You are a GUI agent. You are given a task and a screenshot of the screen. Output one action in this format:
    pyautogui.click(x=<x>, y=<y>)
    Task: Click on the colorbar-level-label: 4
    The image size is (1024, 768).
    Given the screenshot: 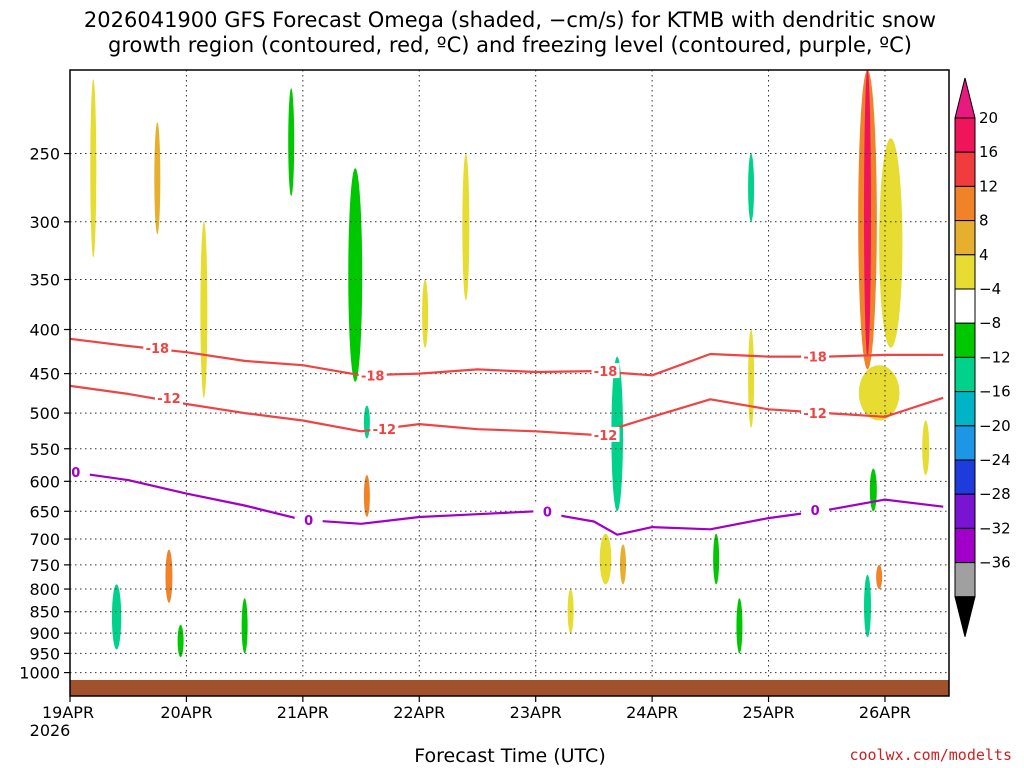 What is the action you would take?
    pyautogui.click(x=984, y=255)
    